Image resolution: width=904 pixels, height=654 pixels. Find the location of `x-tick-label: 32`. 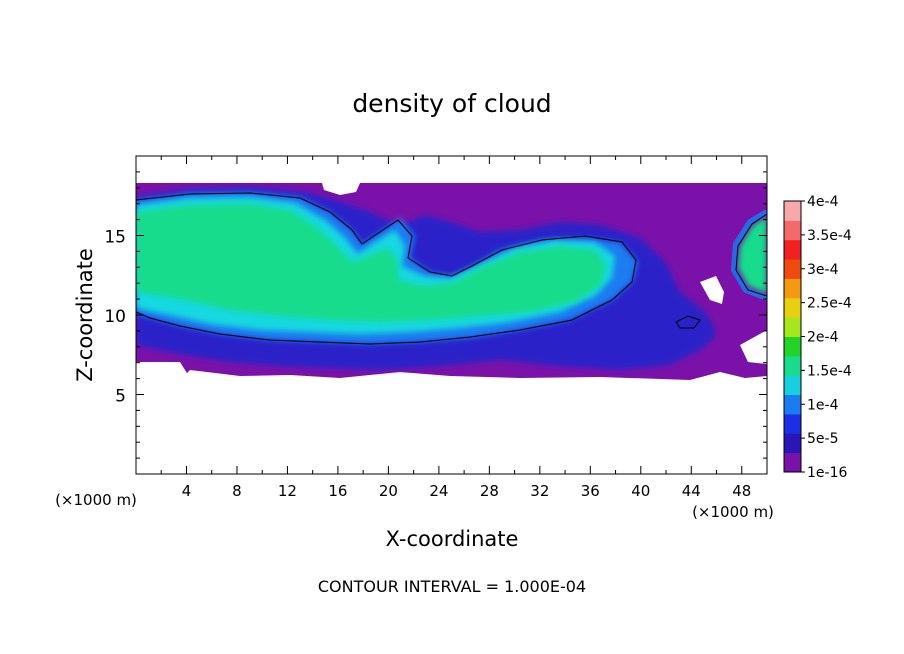

x-tick-label: 32 is located at coordinates (539, 491).